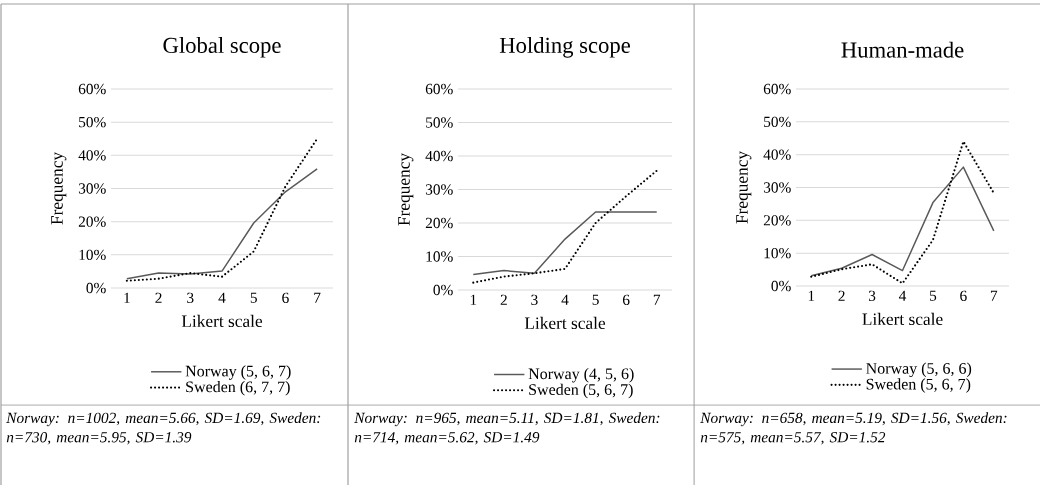 The height and width of the screenshot is (485, 1041). Describe the element at coordinates (238, 372) in the screenshot. I see `legend-label: Norway (5, 6, 7)` at that location.